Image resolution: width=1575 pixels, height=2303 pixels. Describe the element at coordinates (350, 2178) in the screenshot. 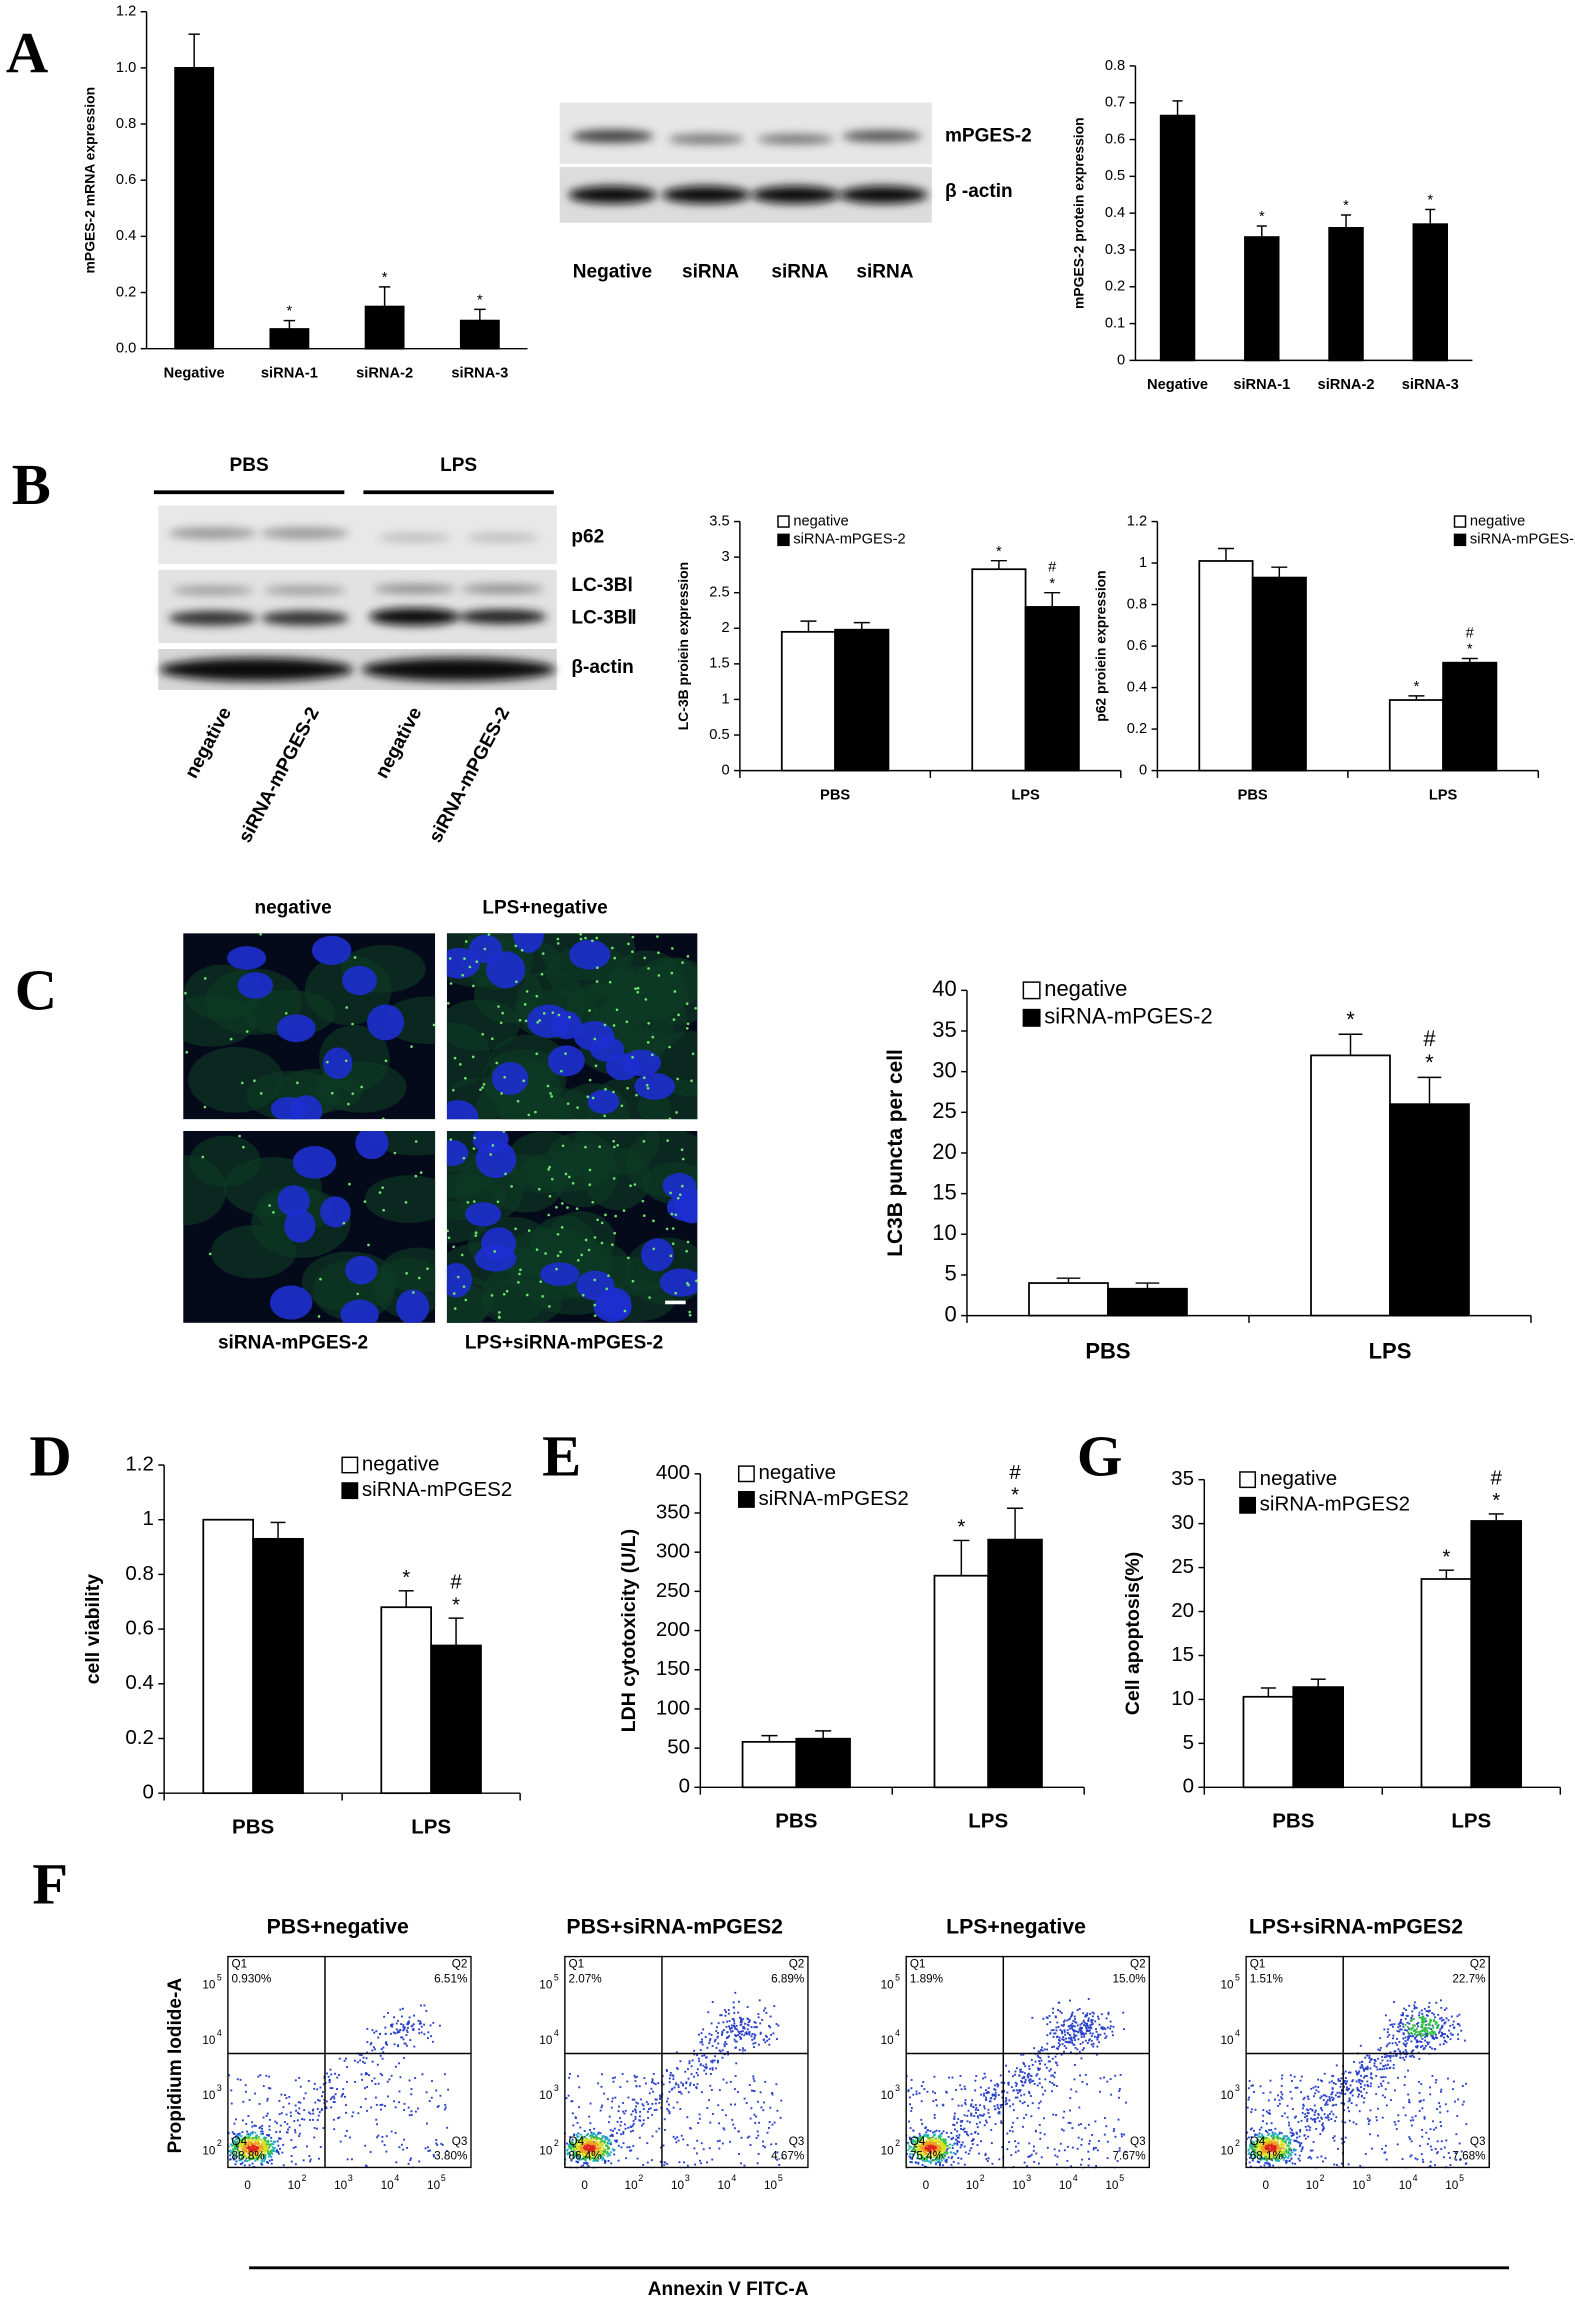

I see `x-tick-sup: 3` at that location.